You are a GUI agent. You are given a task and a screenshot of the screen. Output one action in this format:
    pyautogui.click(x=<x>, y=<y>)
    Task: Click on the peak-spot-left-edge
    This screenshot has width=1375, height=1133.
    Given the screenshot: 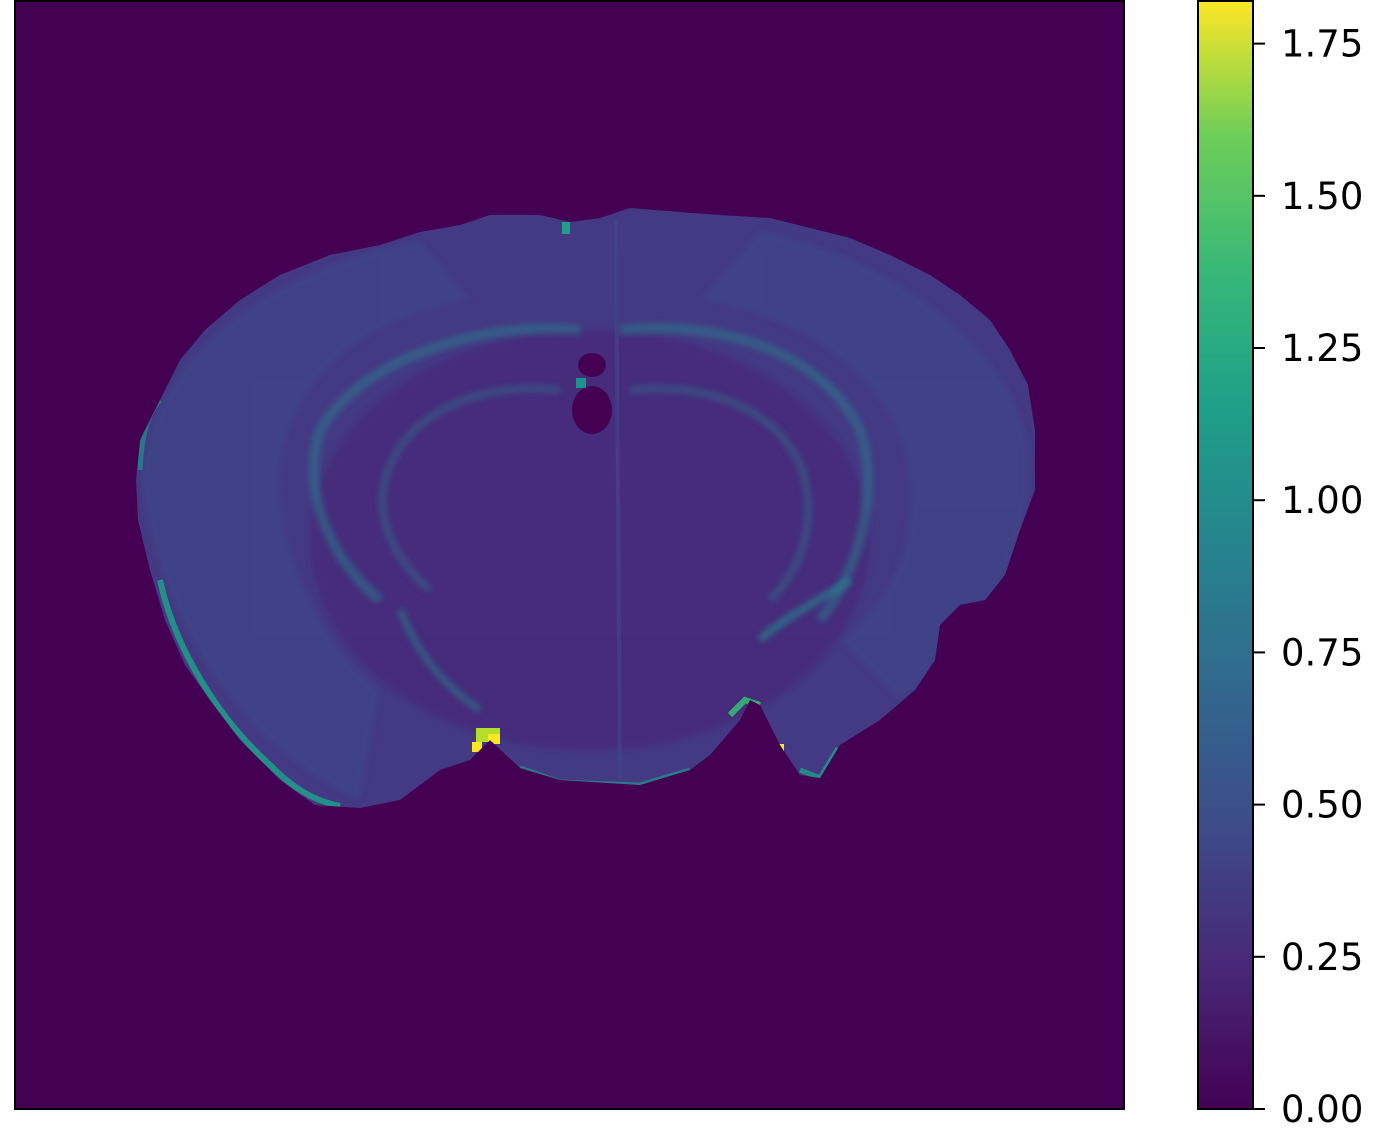 What is the action you would take?
    pyautogui.click(x=477, y=747)
    